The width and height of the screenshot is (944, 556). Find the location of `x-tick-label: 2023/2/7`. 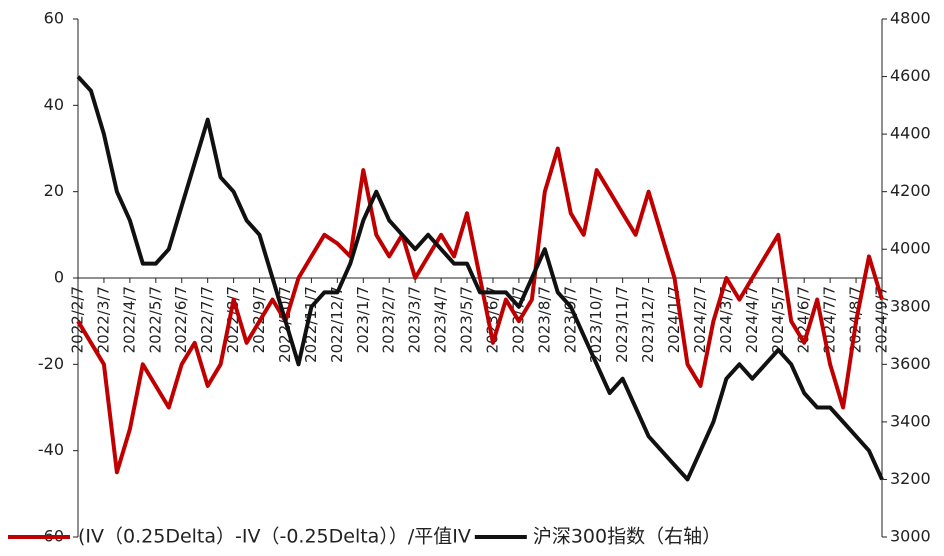

x-tick-label: 2023/2/7 is located at coordinates (389, 319).